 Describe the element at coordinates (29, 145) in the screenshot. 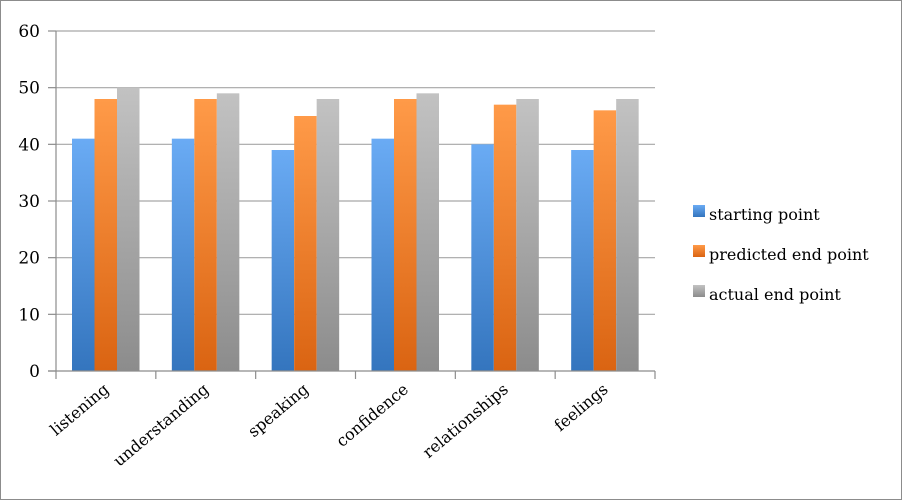

I see `y-tick-label: 40` at that location.